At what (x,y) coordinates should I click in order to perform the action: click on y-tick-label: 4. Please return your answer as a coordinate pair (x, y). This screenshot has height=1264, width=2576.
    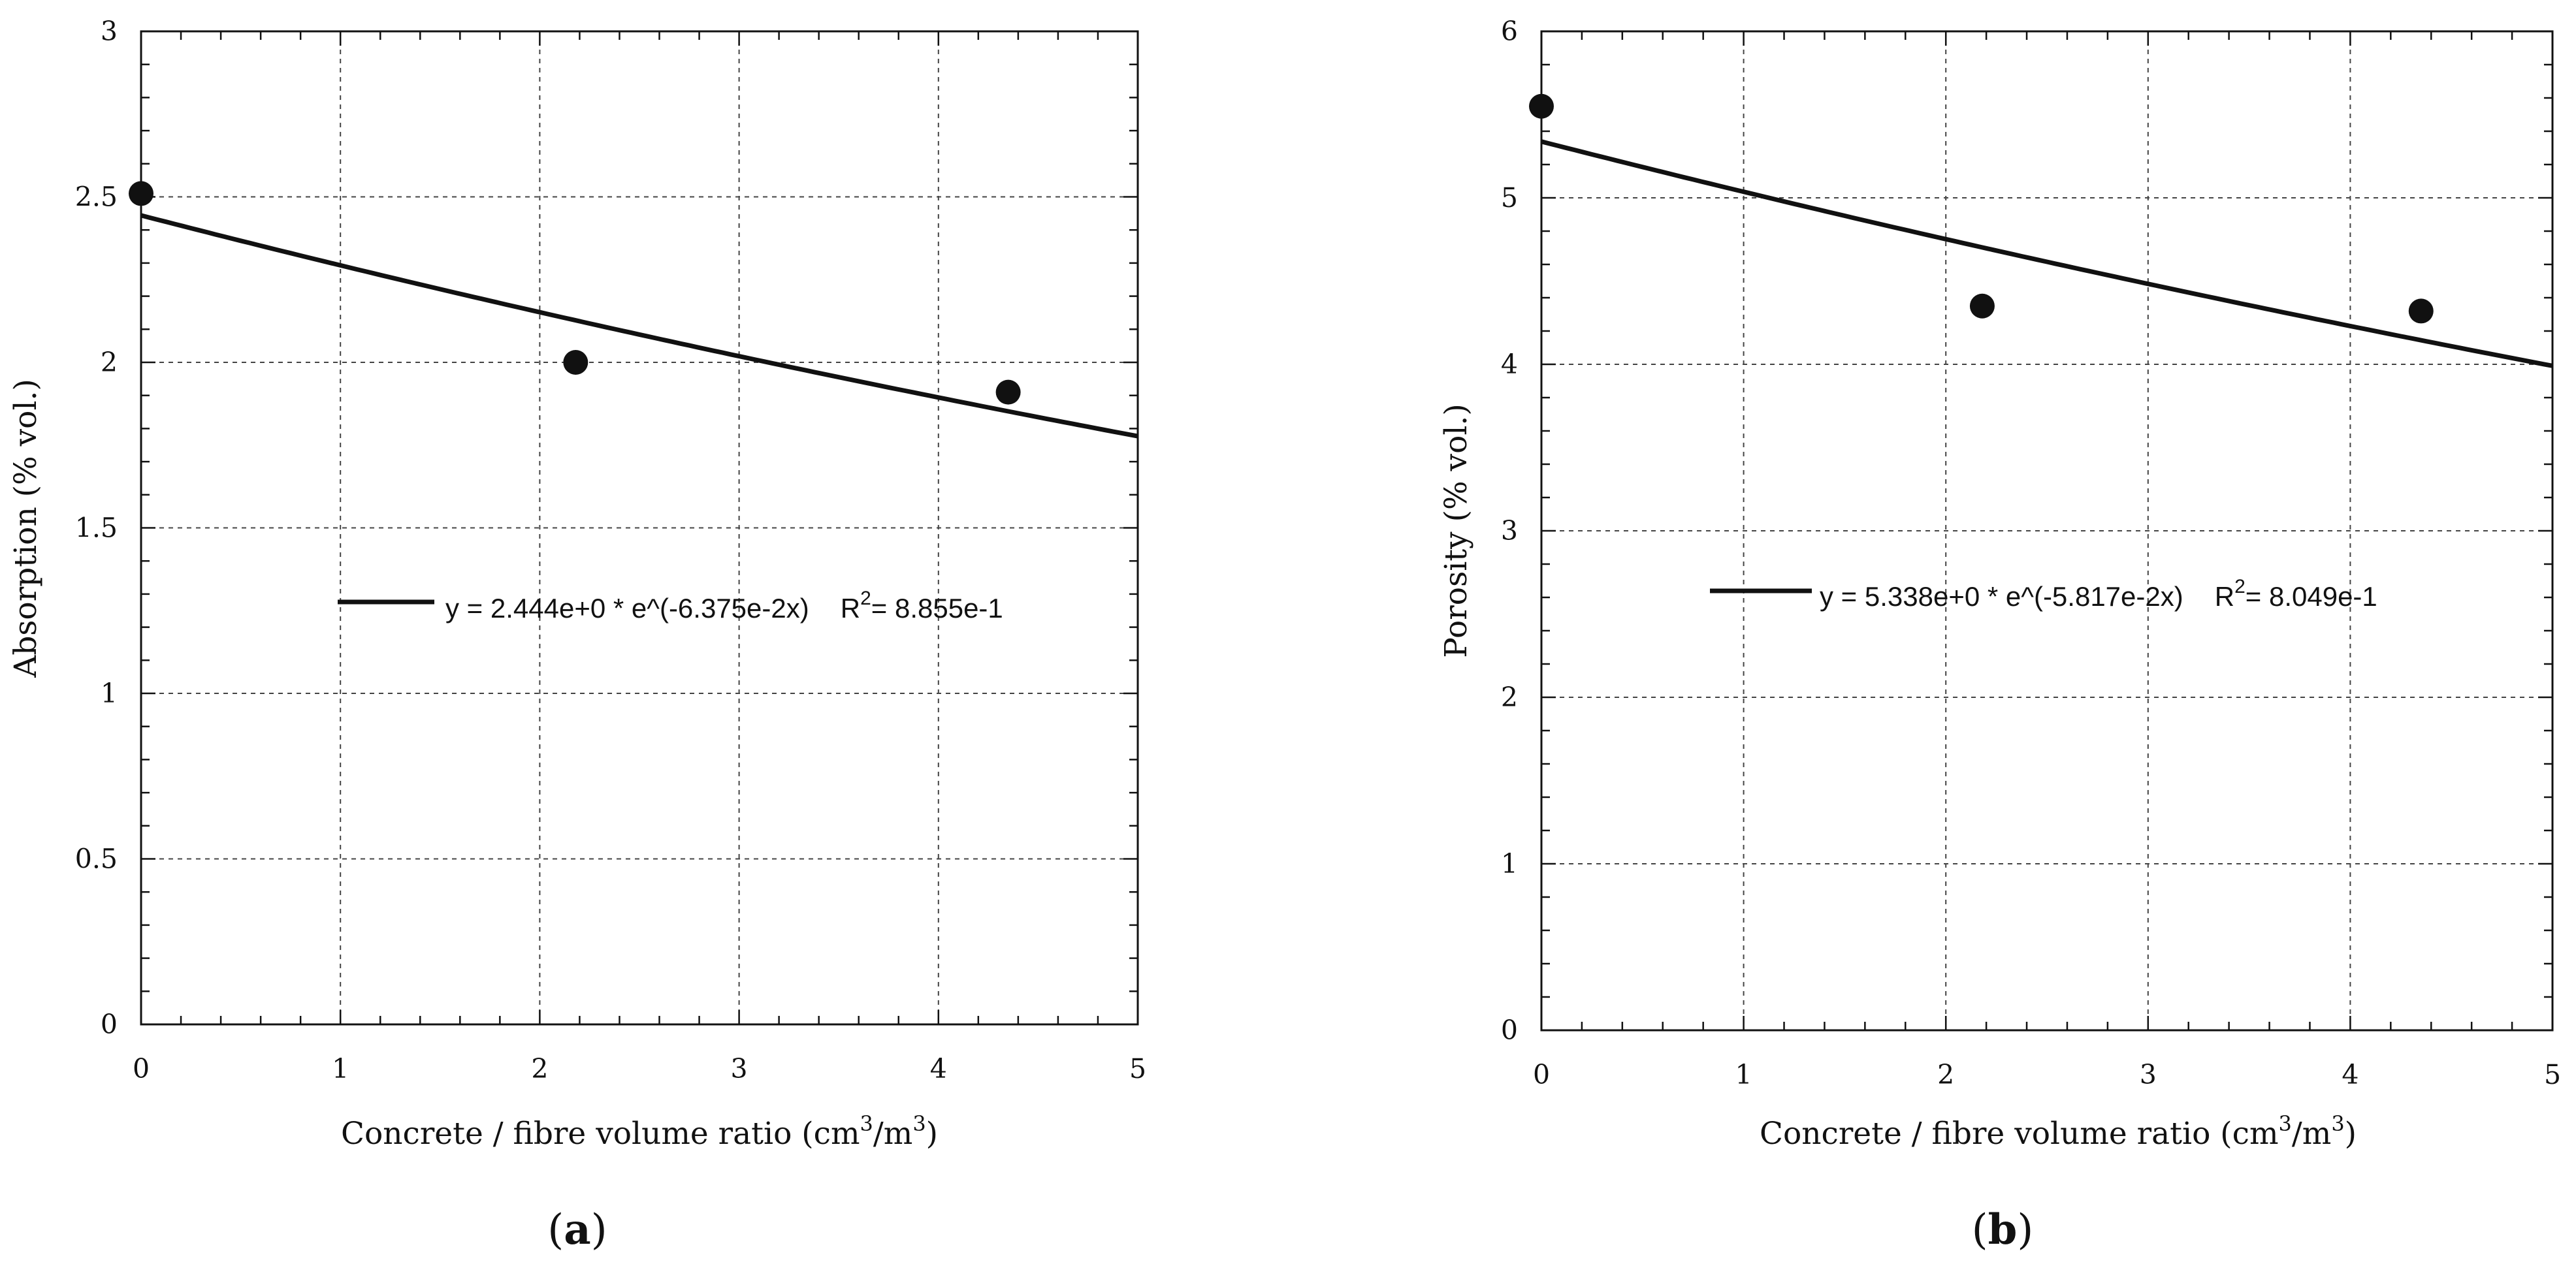
    Looking at the image, I should click on (1509, 364).